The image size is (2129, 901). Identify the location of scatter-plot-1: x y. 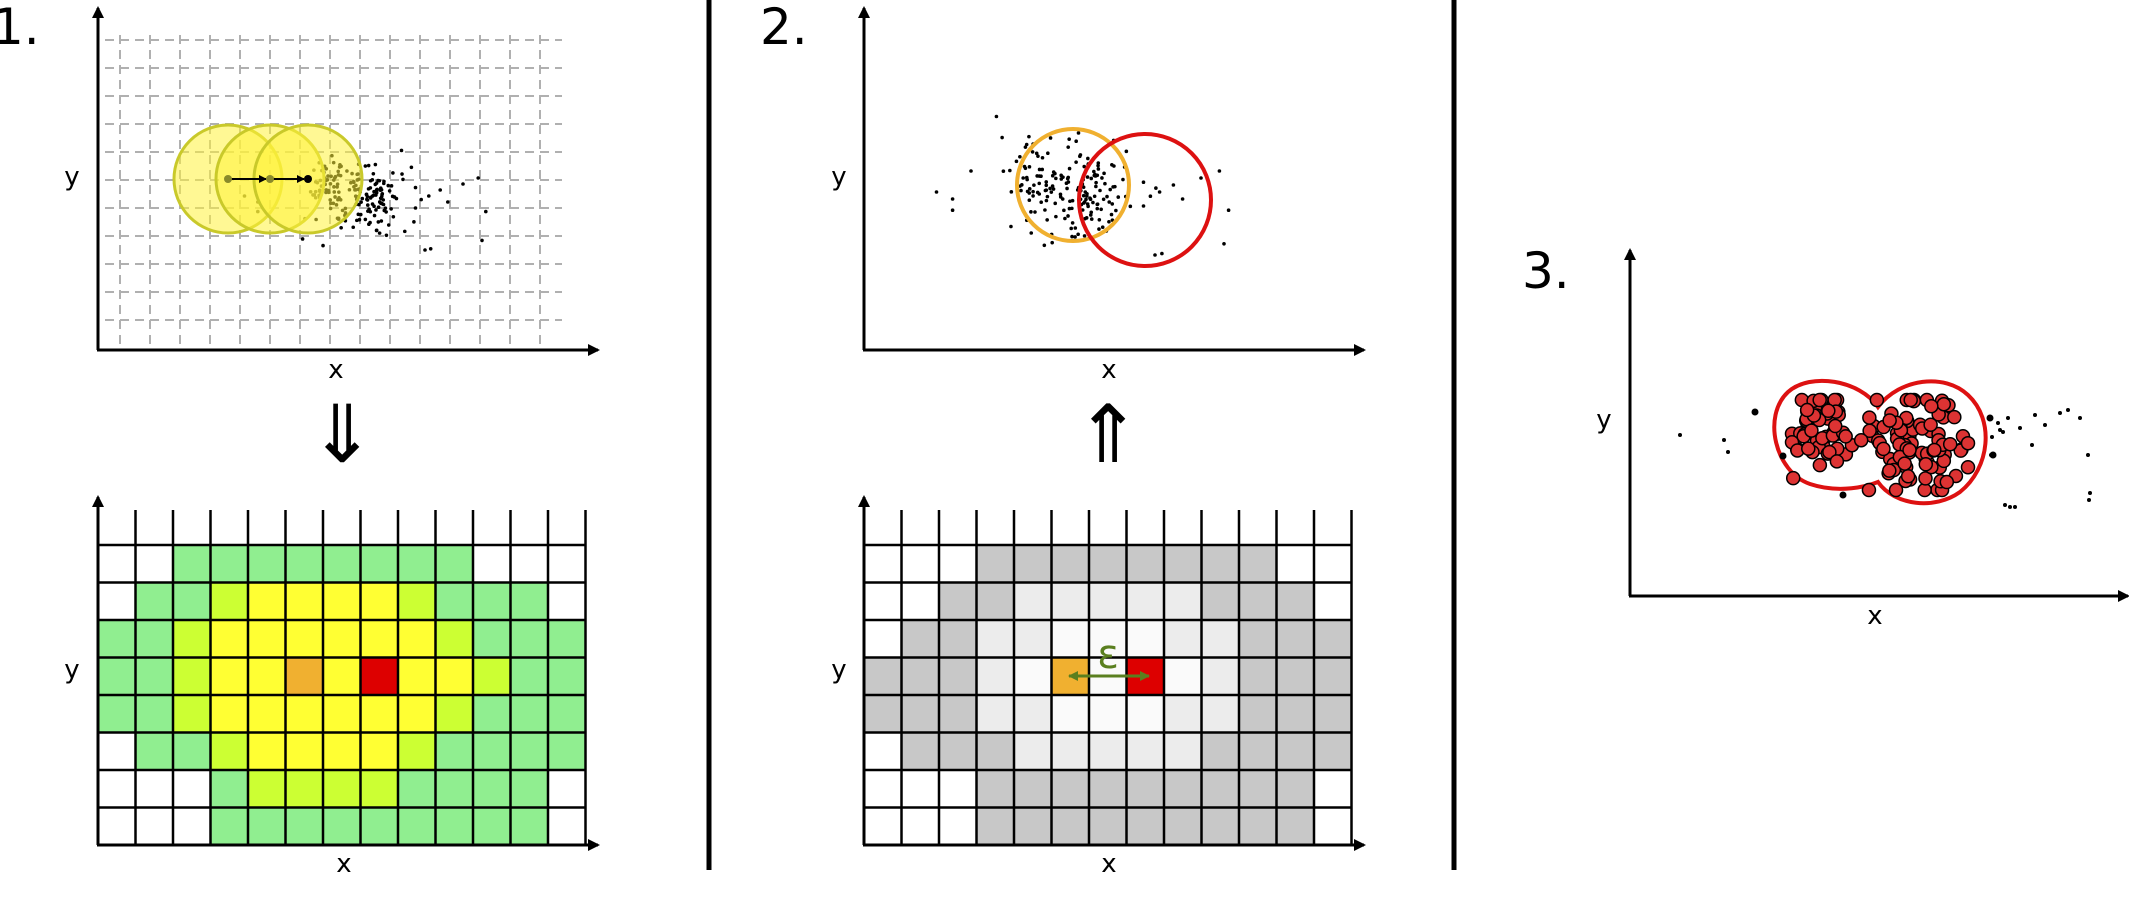
(332, 195).